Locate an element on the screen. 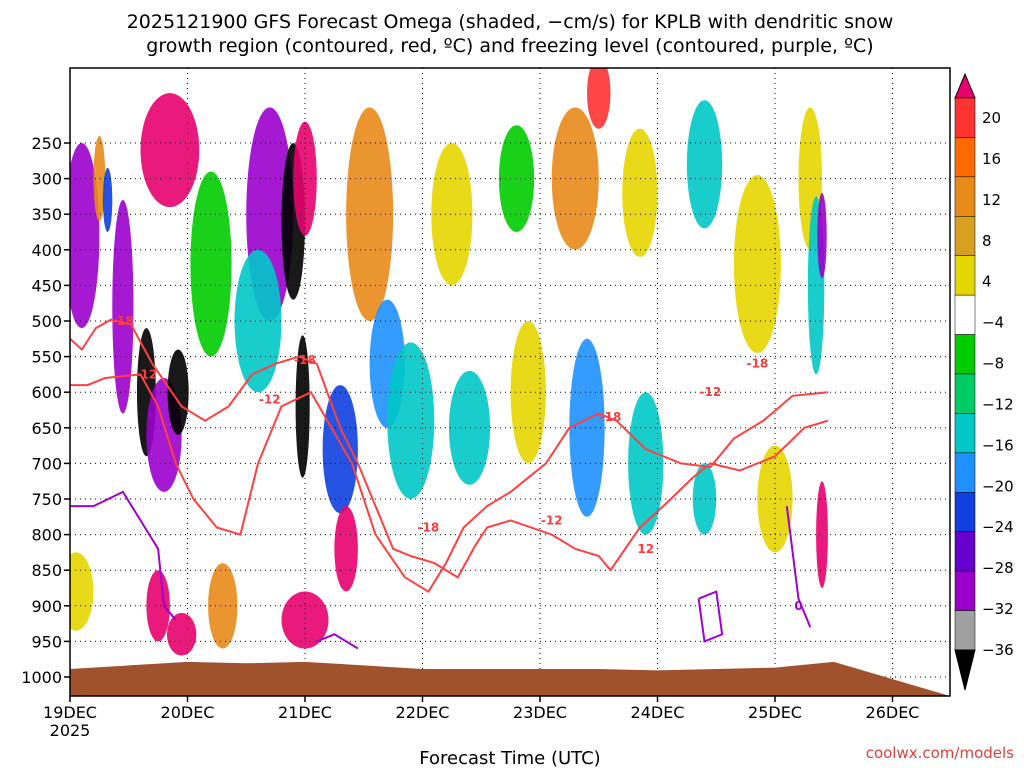 Image resolution: width=1024 pixels, height=768 pixels. x-tick-label-4: 23DEC is located at coordinates (540, 712).